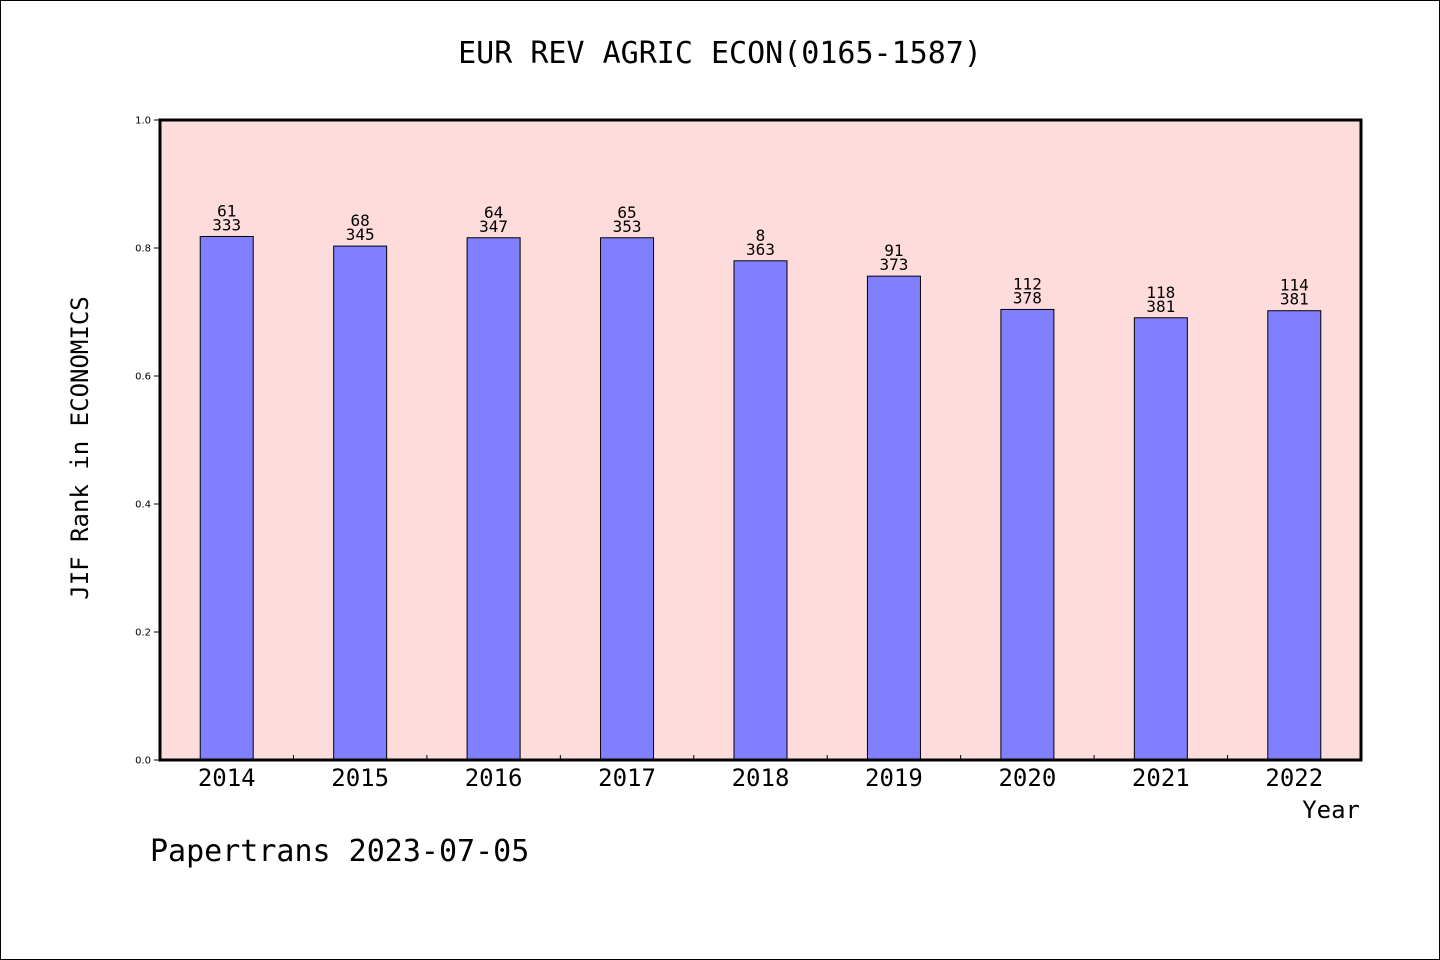 This screenshot has height=960, width=1440. I want to click on y-tick-label: 0.4, so click(143, 505).